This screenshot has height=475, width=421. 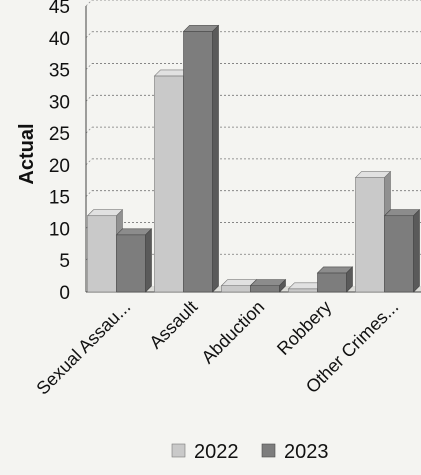 What do you see at coordinates (59, 71) in the screenshot?
I see `y-tick-label: 35` at bounding box center [59, 71].